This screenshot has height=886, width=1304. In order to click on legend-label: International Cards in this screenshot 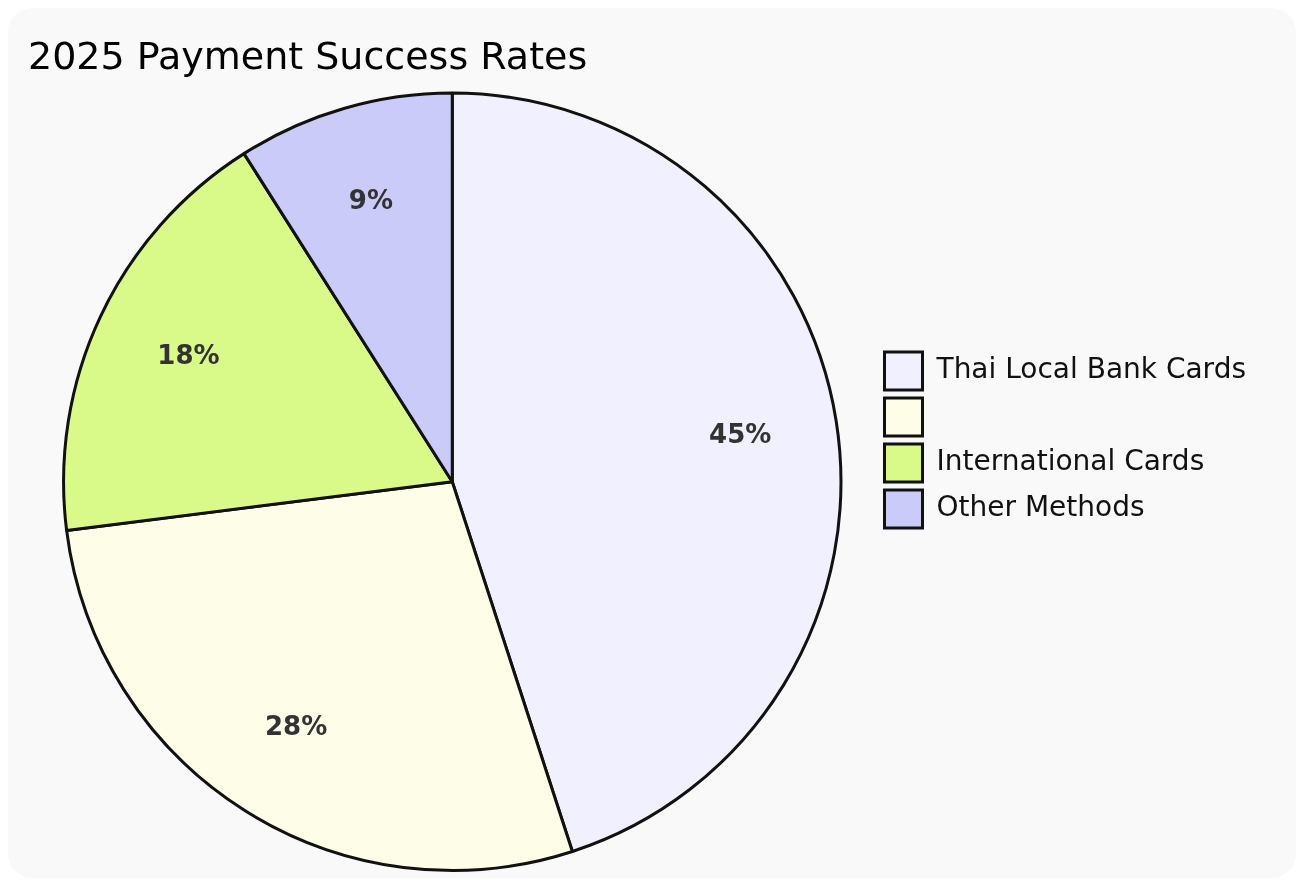, I will do `click(1070, 461)`.